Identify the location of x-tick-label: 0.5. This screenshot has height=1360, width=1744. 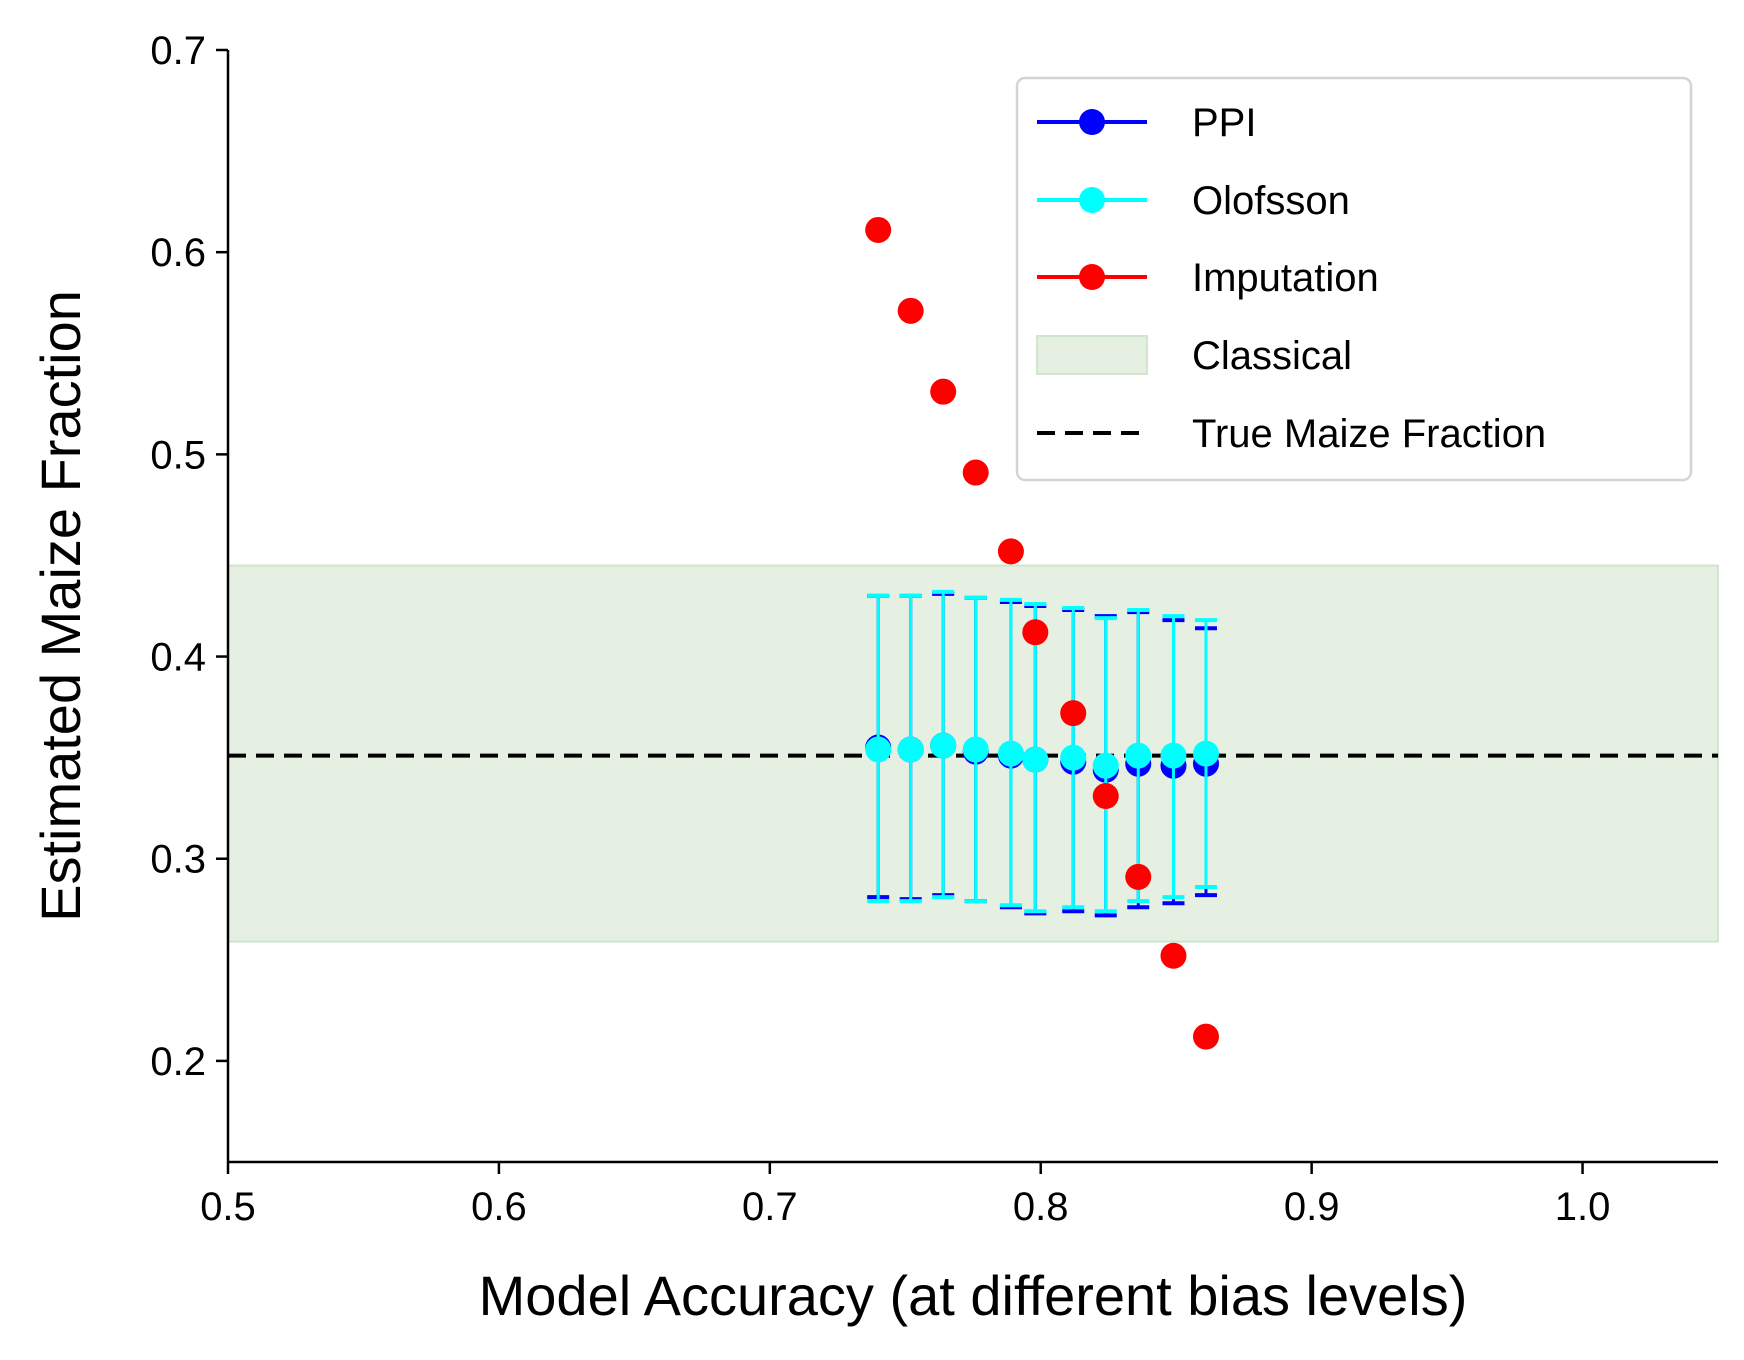
(228, 1207).